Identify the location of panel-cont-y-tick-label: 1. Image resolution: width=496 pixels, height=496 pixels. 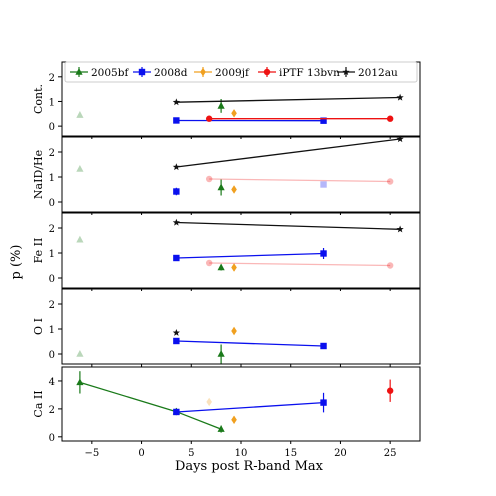
(52, 102).